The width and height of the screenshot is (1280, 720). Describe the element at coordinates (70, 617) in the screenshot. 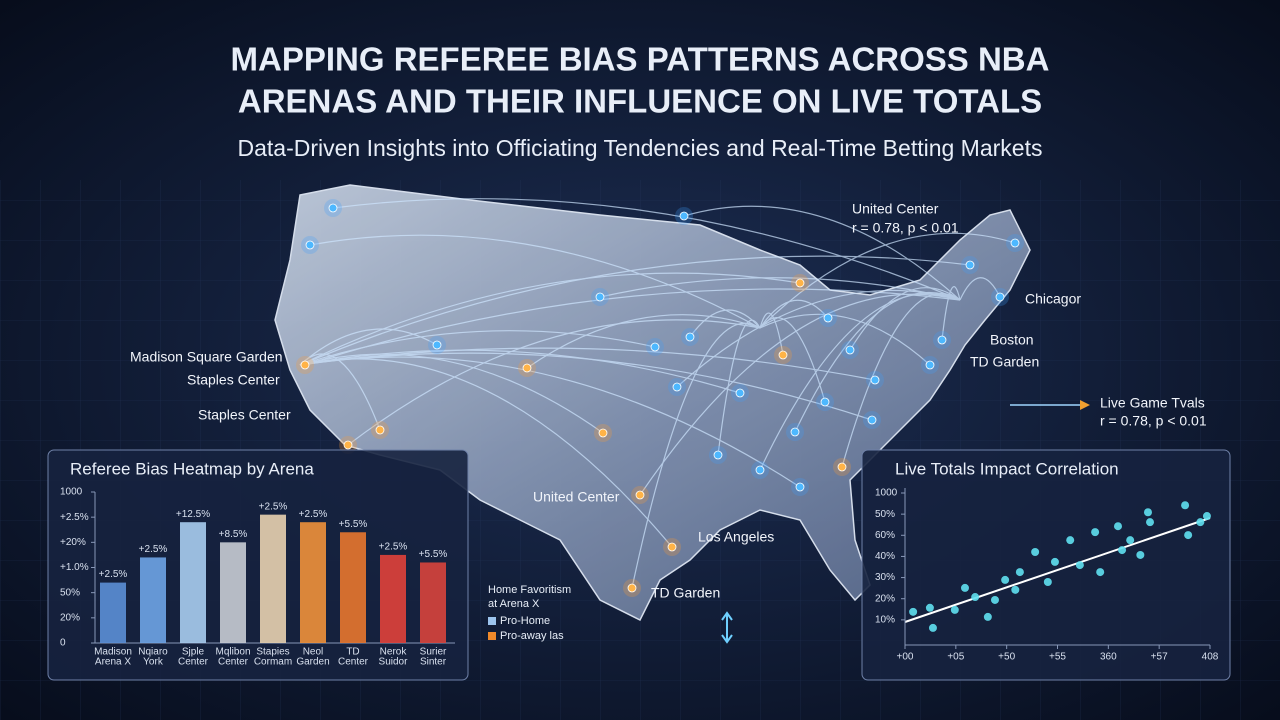

I see `y-tick-label: 20%` at that location.